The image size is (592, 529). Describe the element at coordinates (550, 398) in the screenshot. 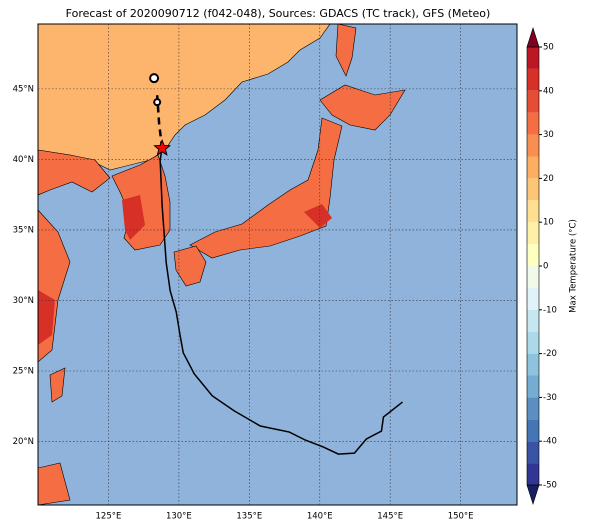

I see `colorbar-tick-label: -30` at that location.